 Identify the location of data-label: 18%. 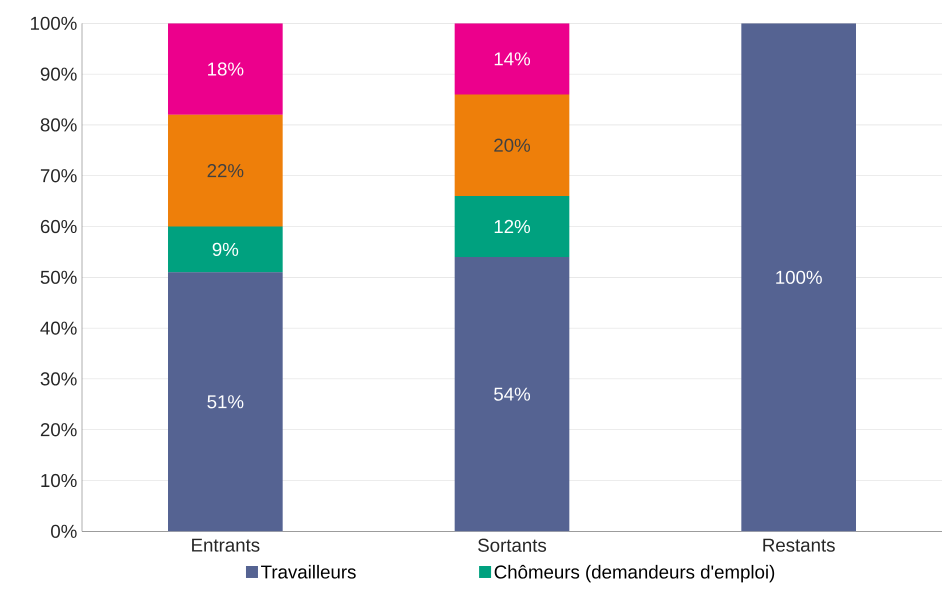
(226, 69).